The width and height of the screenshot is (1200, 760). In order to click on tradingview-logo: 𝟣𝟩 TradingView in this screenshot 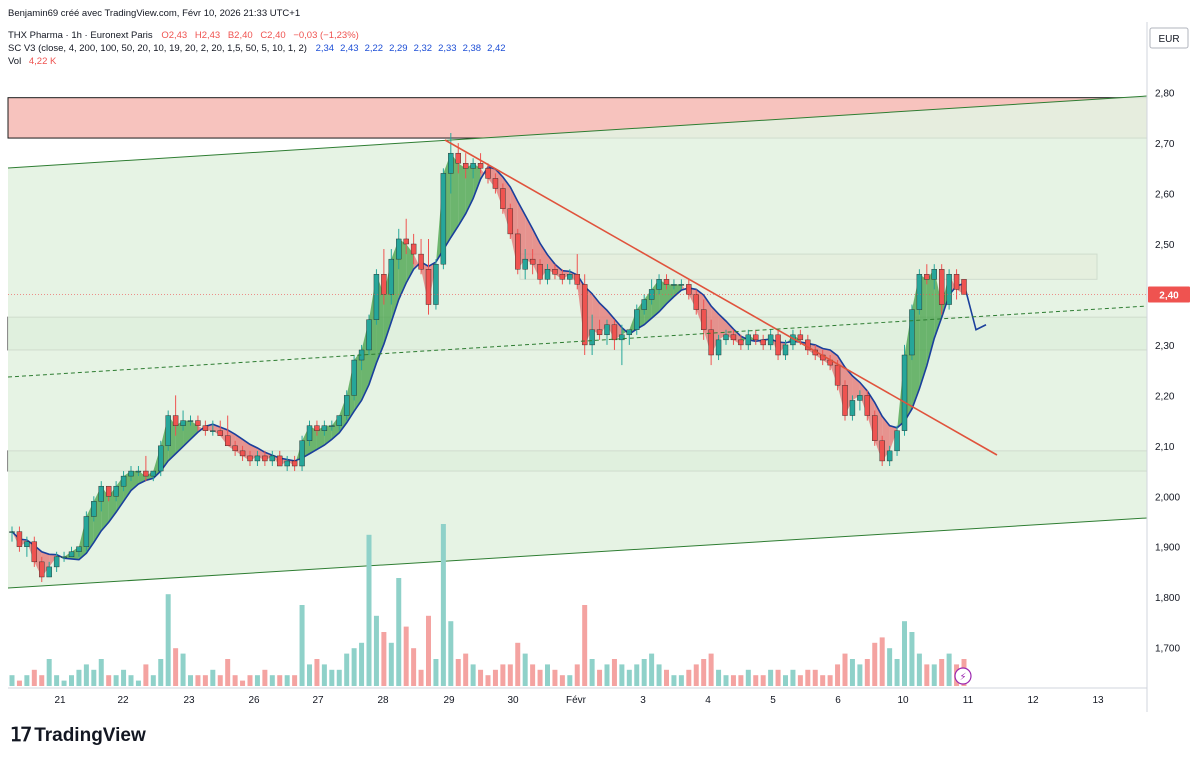, I will do `click(78, 735)`.